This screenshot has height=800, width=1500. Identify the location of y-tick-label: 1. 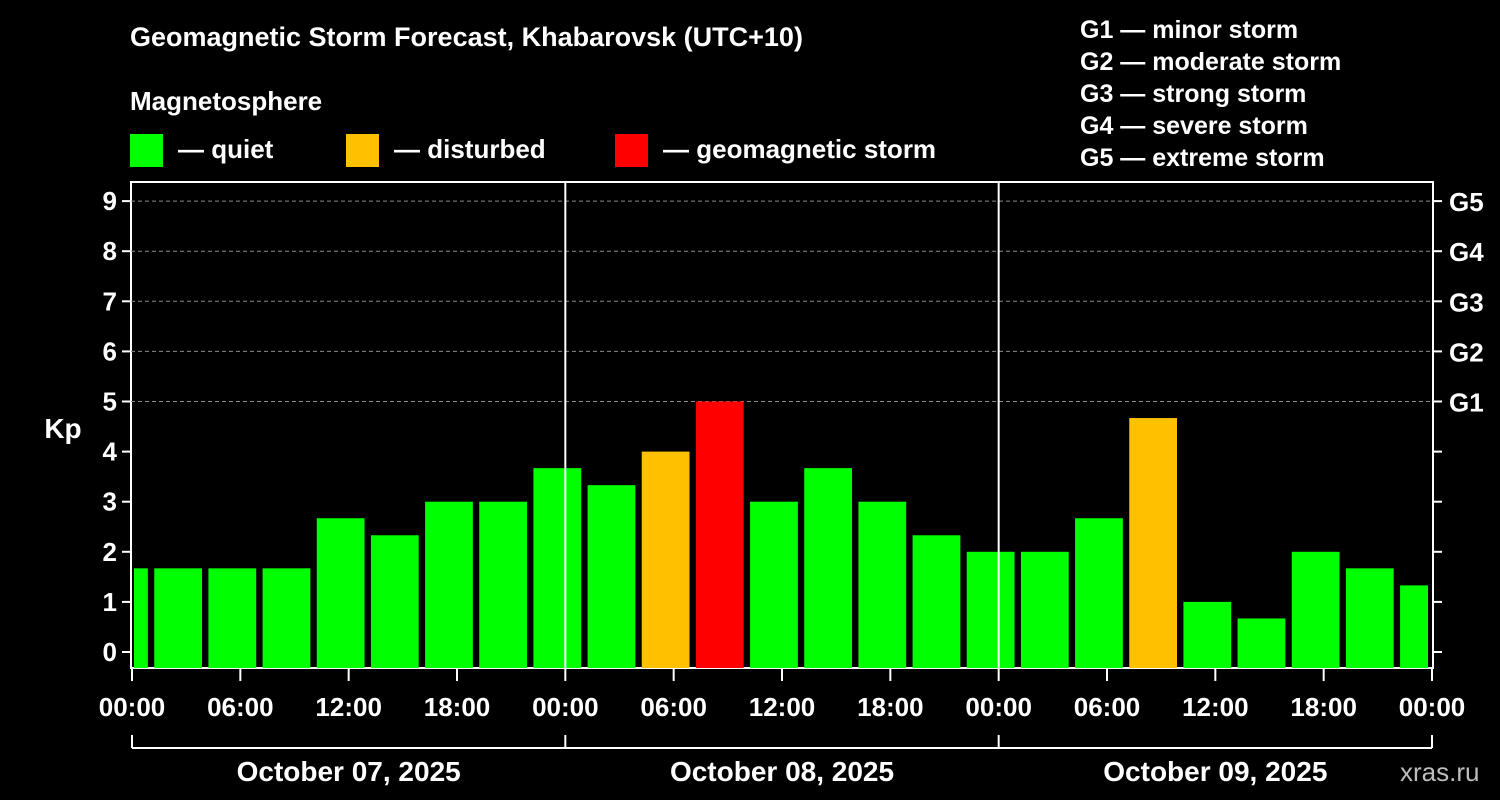
(110, 602).